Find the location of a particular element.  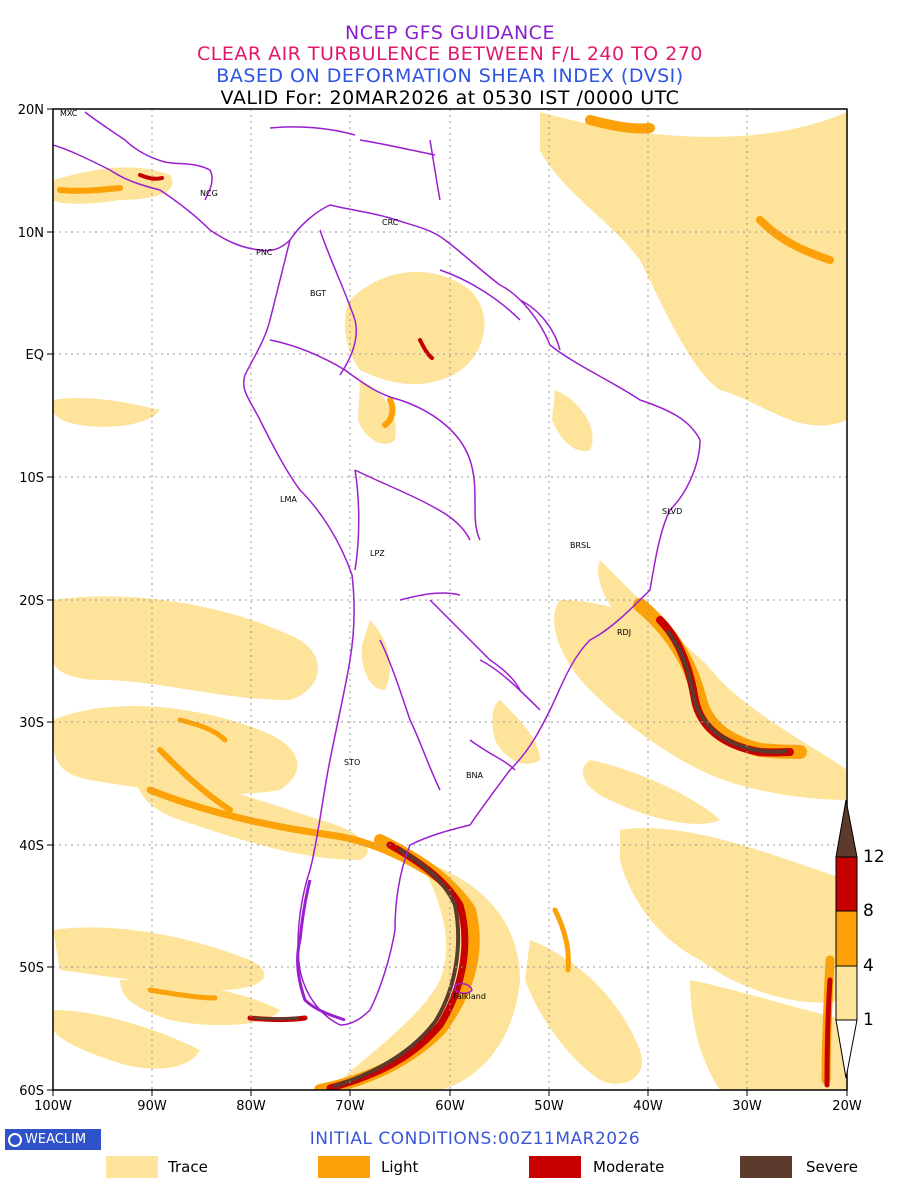

legend-swatch-moderate is located at coordinates (555, 1167).